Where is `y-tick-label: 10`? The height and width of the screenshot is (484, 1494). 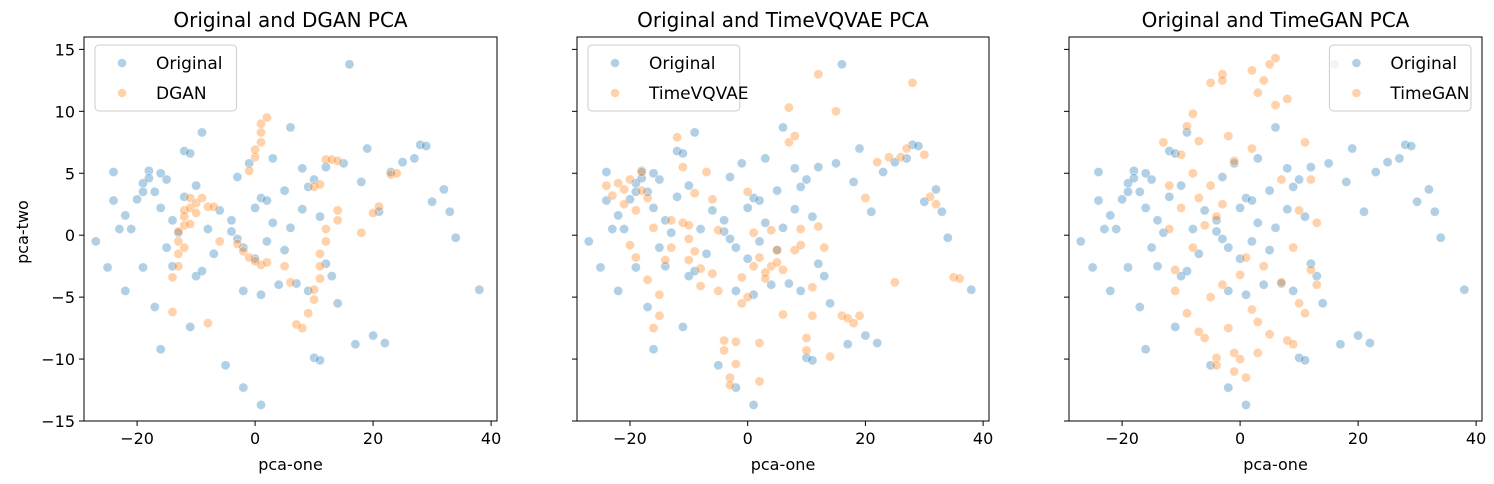 y-tick-label: 10 is located at coordinates (65, 111).